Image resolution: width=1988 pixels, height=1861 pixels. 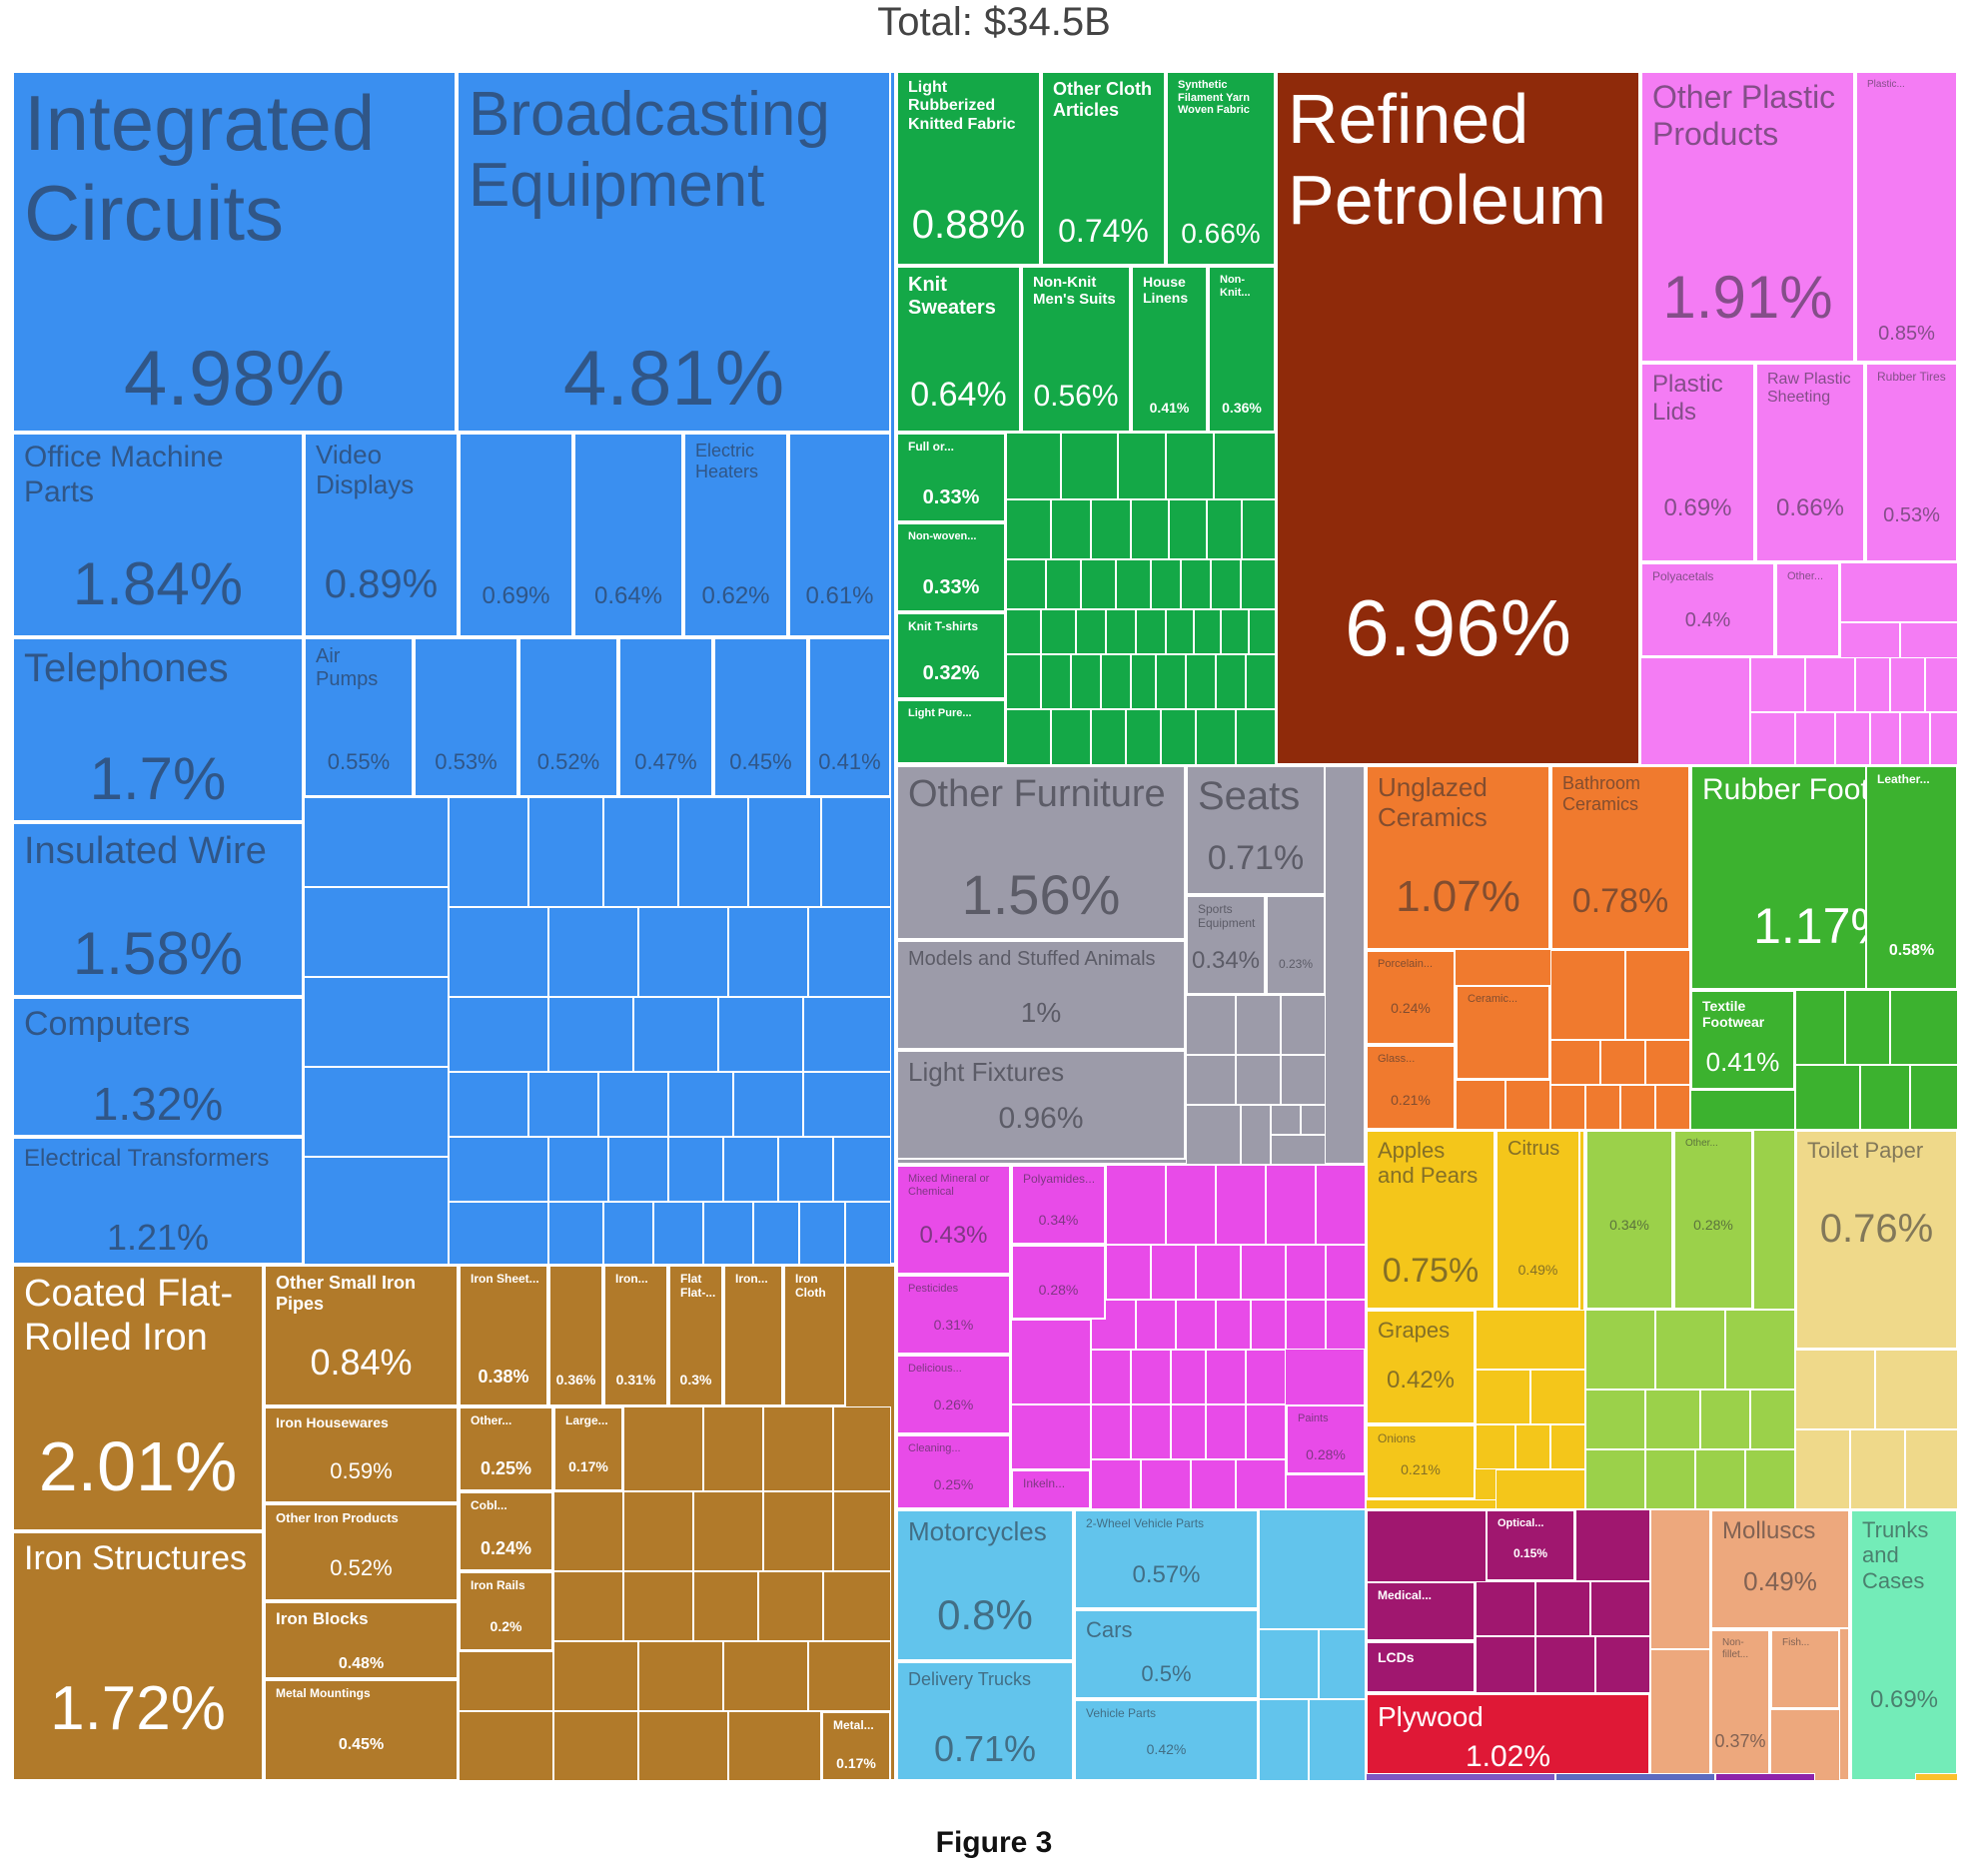 I want to click on treemap-tile-lcds: LCDs, so click(x=1421, y=1667).